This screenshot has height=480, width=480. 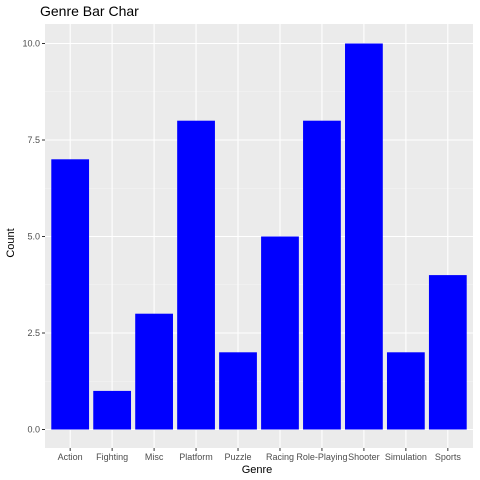 What do you see at coordinates (448, 457) in the screenshot?
I see `x-tick-label: Sports` at bounding box center [448, 457].